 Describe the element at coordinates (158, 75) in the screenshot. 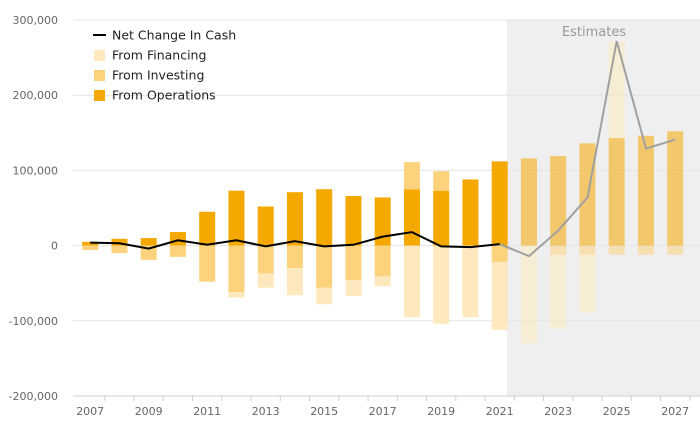

I see `legend-label-investing: From Investing` at that location.